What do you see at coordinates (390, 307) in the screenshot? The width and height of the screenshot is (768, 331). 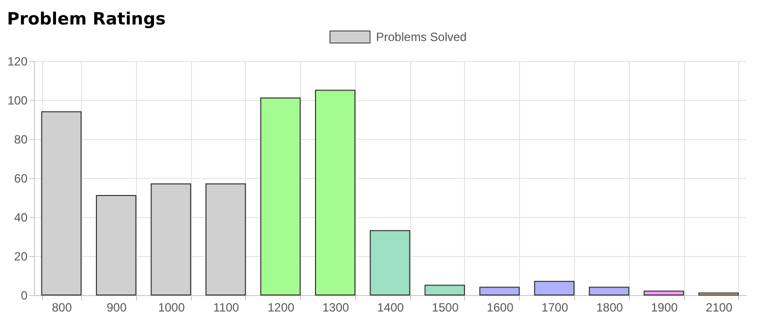 I see `x-tick-label: 1400` at bounding box center [390, 307].